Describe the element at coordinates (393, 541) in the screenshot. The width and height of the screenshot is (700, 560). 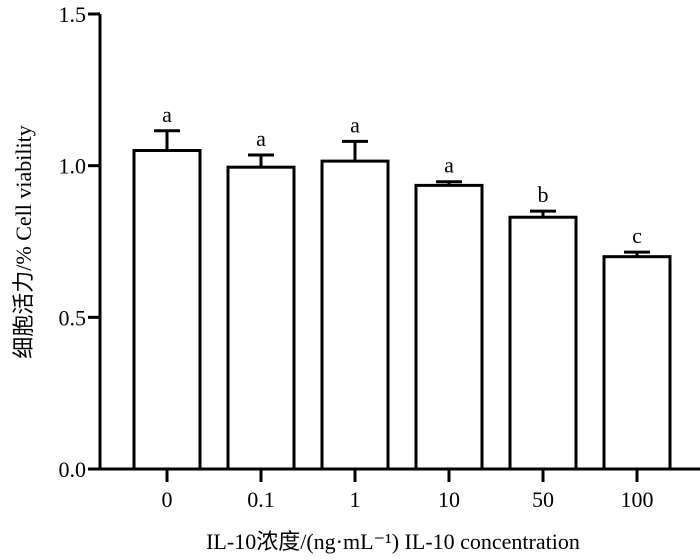
I see `x-axis-title: IL-10浓度/(ng·mL⁻¹) IL-10 concentration` at that location.